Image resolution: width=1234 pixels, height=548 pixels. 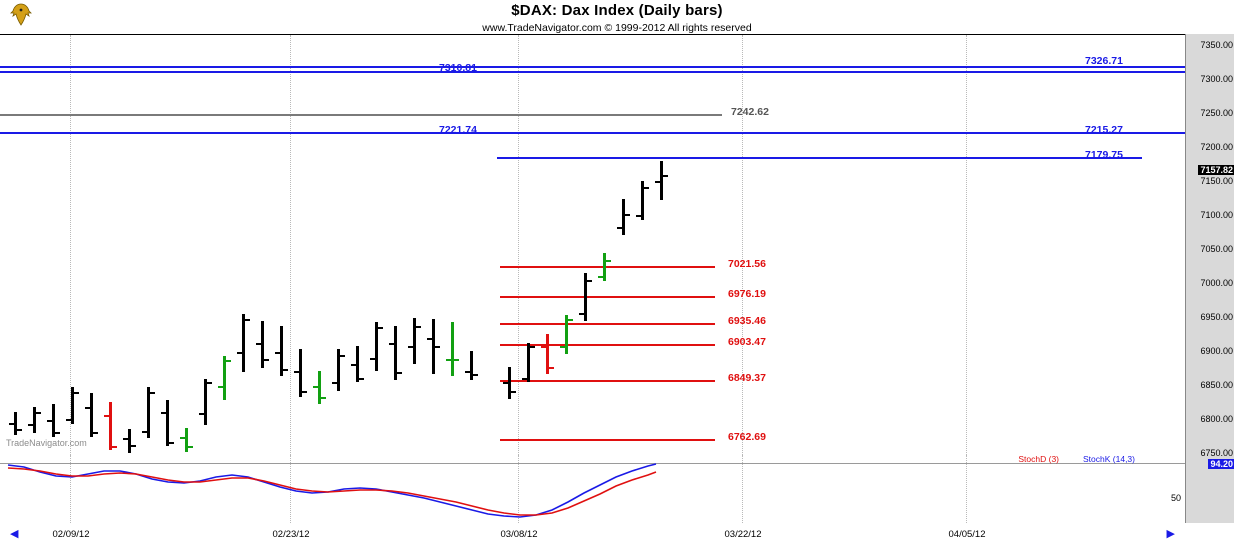 What do you see at coordinates (1221, 464) in the screenshot?
I see `stoch-value-badge: 94.20` at bounding box center [1221, 464].